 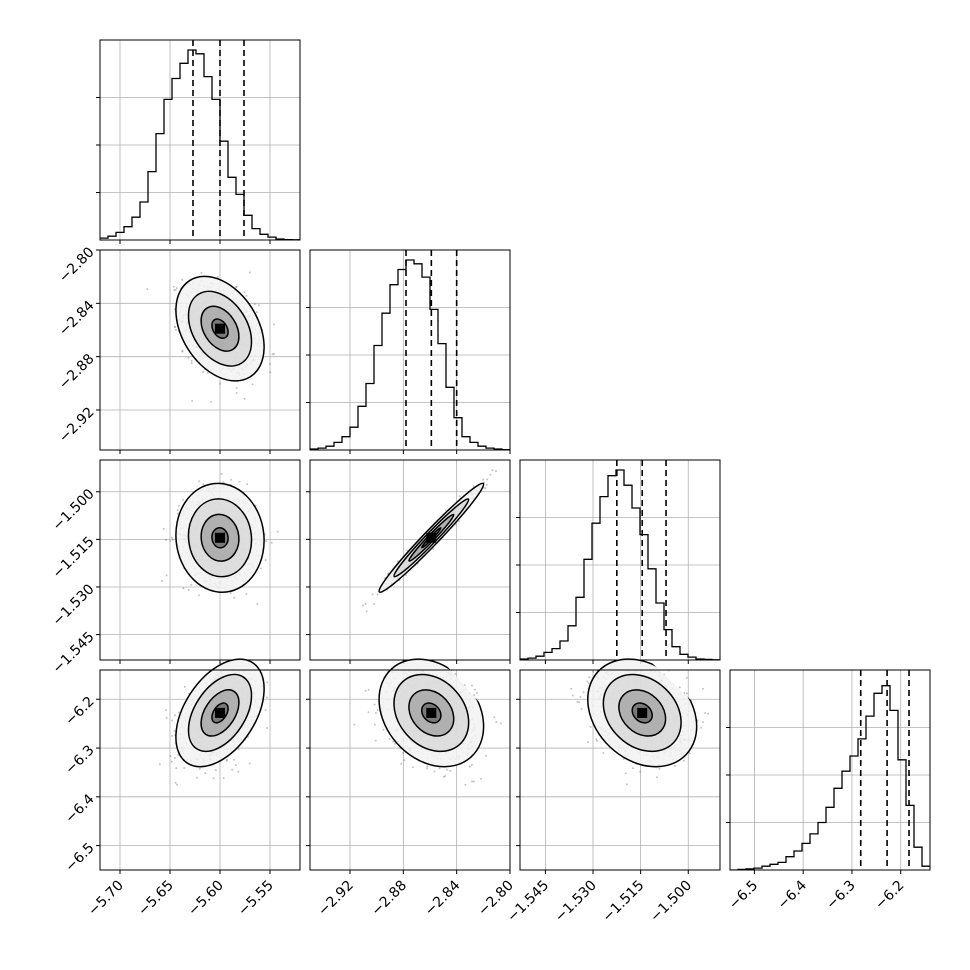 What do you see at coordinates (106, 899) in the screenshot?
I see `x-tick-label: −5.70` at bounding box center [106, 899].